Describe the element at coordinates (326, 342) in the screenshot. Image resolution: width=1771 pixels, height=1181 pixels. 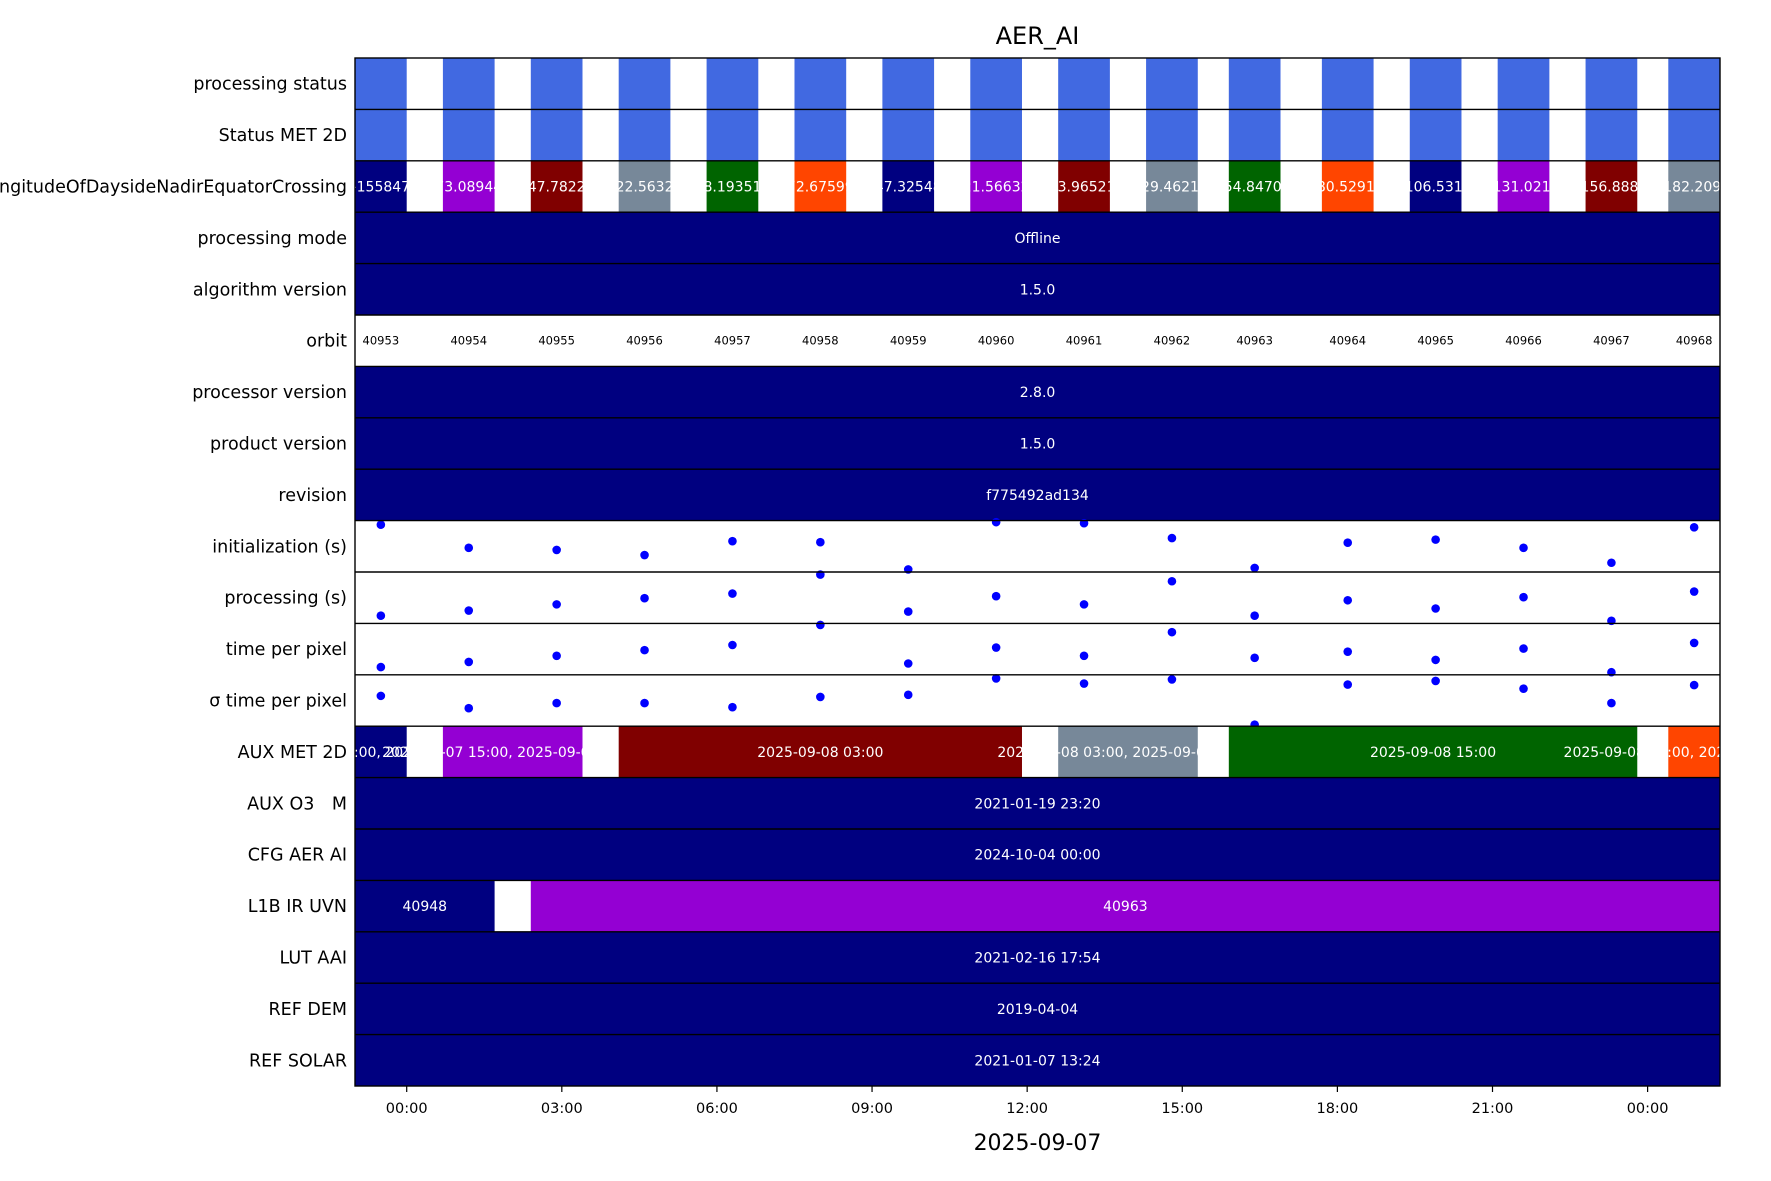
I see `row-label: orbit` at that location.